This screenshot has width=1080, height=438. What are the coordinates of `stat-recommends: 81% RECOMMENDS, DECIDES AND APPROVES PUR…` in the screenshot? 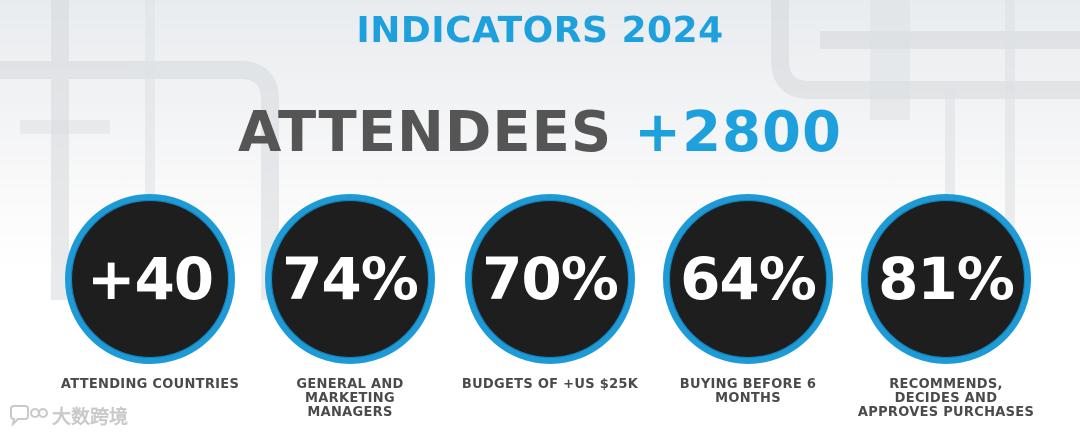 It's located at (946, 307).